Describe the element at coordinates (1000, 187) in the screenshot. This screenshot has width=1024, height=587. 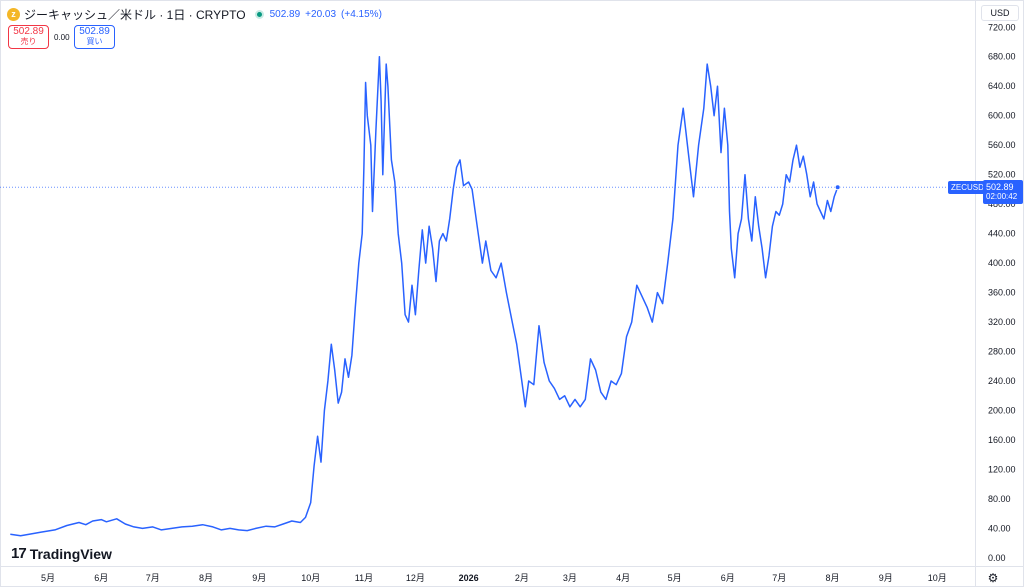
I see `current-price: 502.89` at that location.